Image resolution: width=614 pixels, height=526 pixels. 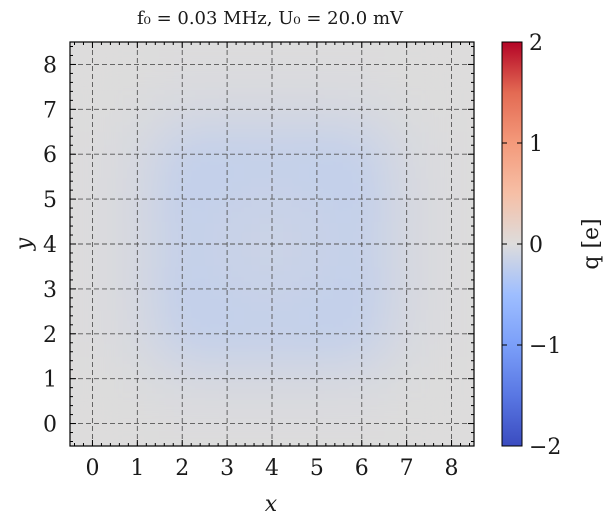 What do you see at coordinates (536, 43) in the screenshot?
I see `colorbar-tick-label: 2` at bounding box center [536, 43].